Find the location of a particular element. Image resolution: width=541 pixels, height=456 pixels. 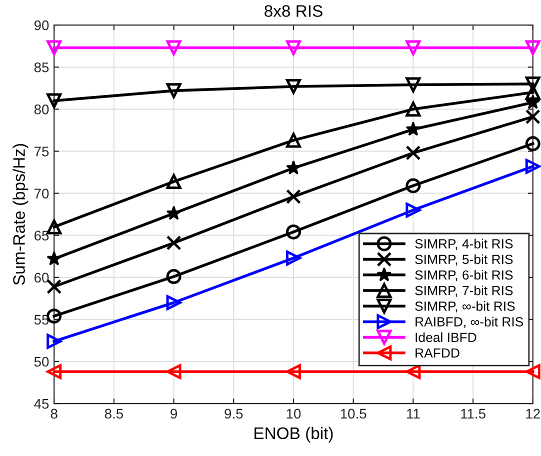

y-tick-label: 55 is located at coordinates (41, 319).